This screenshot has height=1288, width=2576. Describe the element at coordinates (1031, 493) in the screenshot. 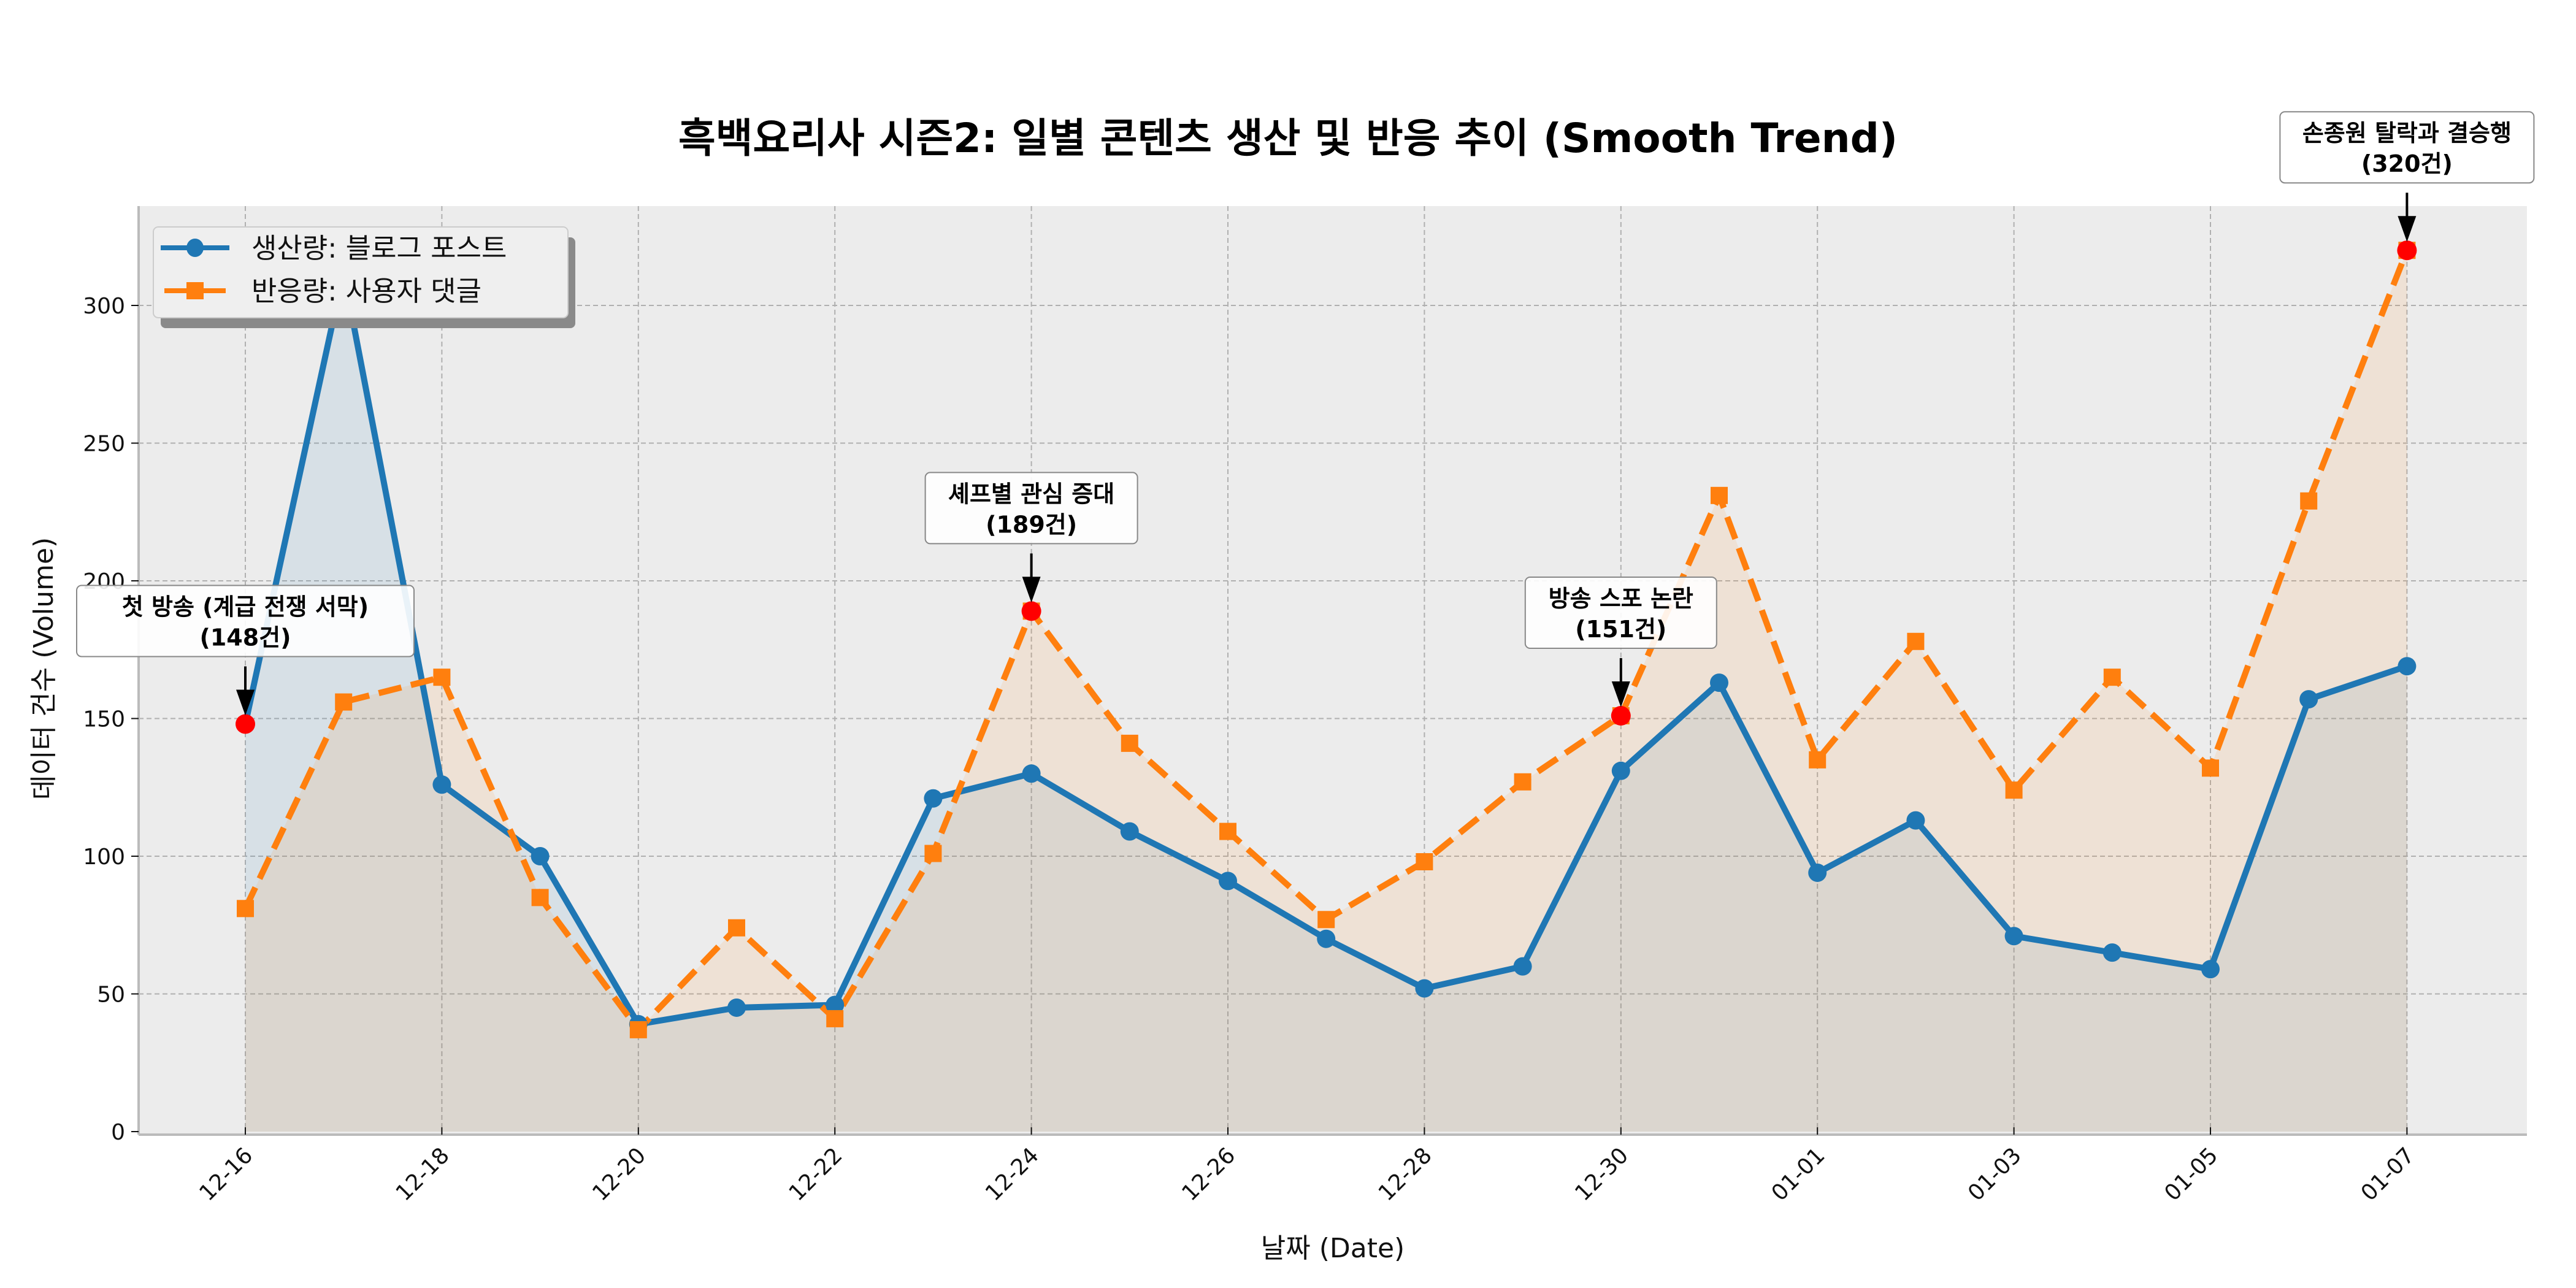

I see `annotation-title: 셰프별 관심 증대` at that location.